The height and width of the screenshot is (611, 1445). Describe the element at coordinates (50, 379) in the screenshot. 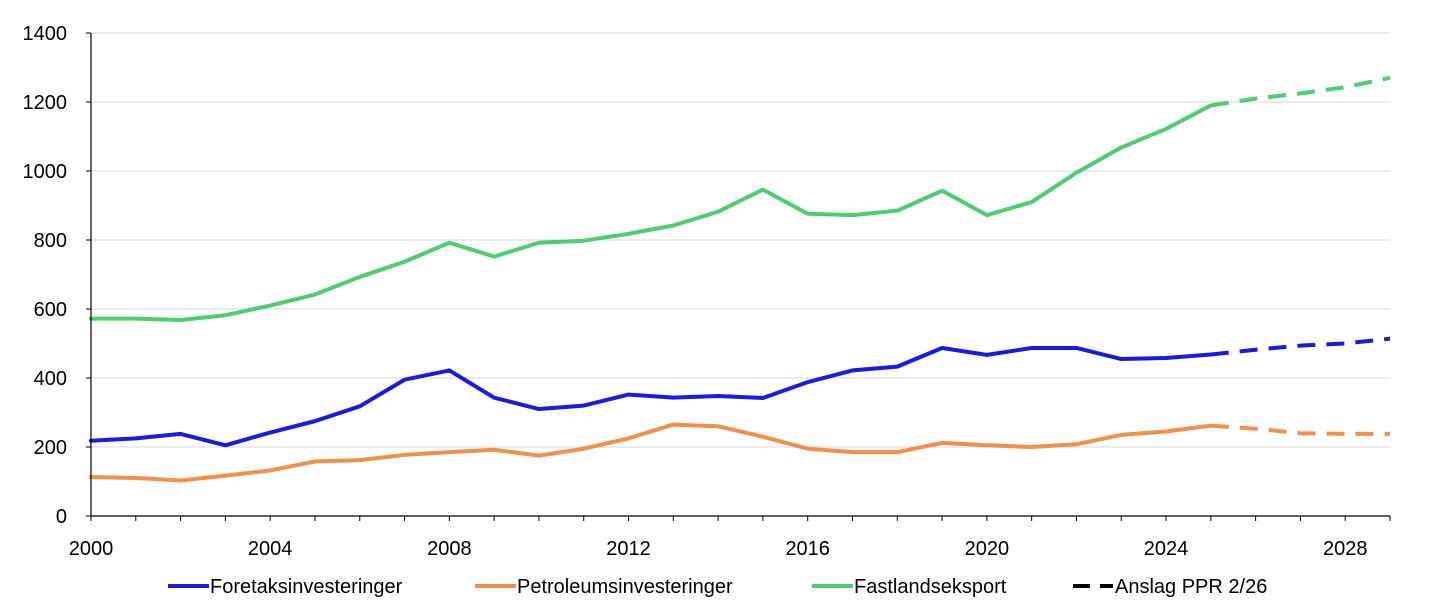

I see `y-tick-label: 400` at that location.